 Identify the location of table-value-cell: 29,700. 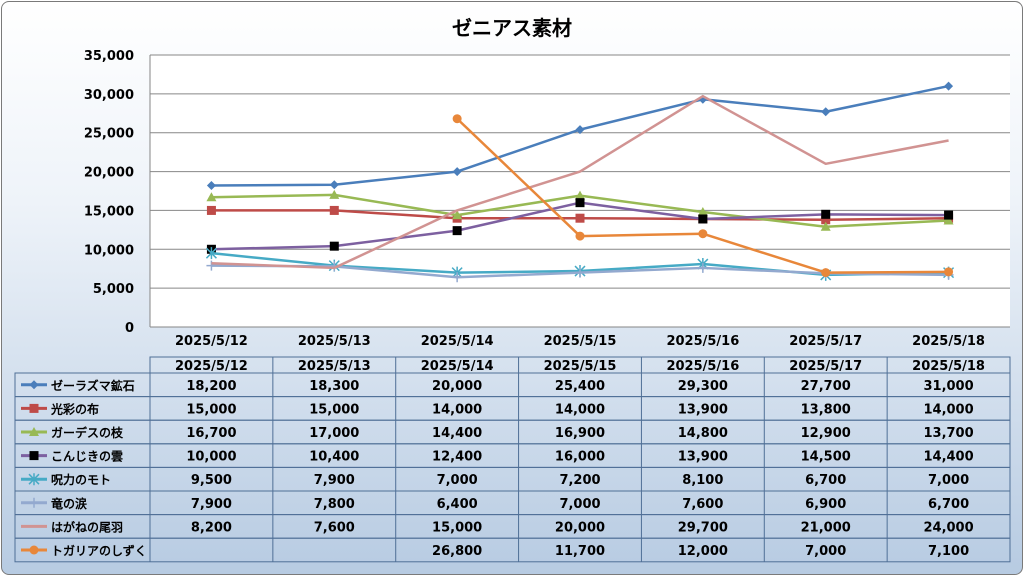
(703, 527).